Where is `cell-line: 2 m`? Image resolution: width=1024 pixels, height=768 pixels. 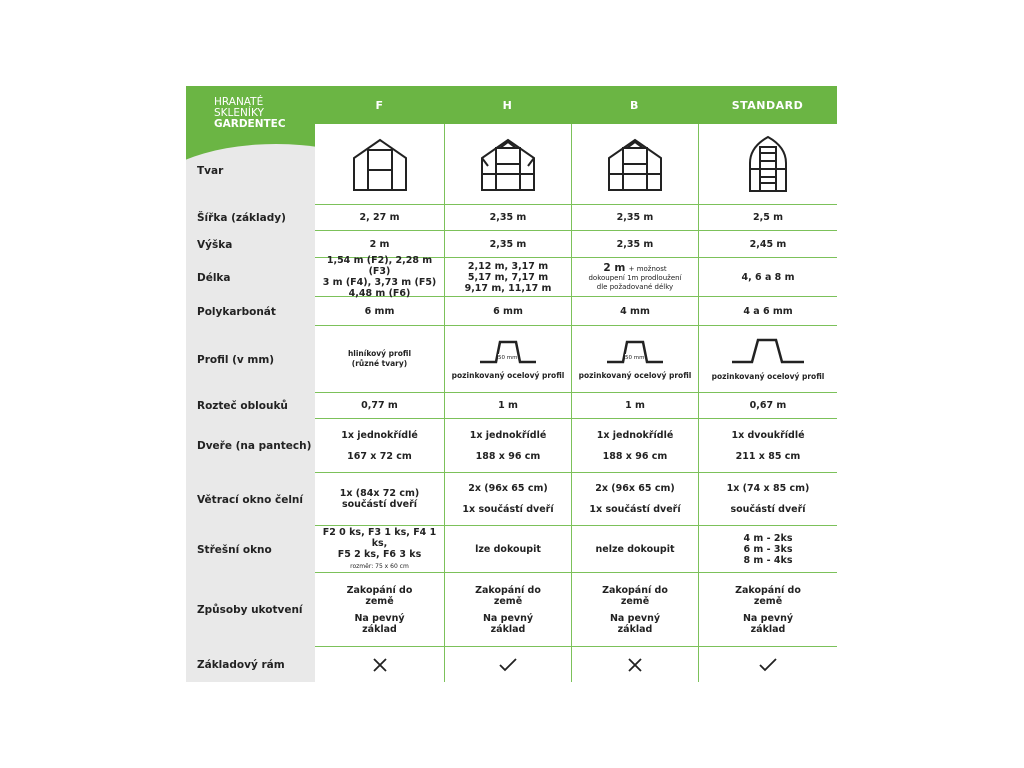
cell-line: 2 m is located at coordinates (614, 267).